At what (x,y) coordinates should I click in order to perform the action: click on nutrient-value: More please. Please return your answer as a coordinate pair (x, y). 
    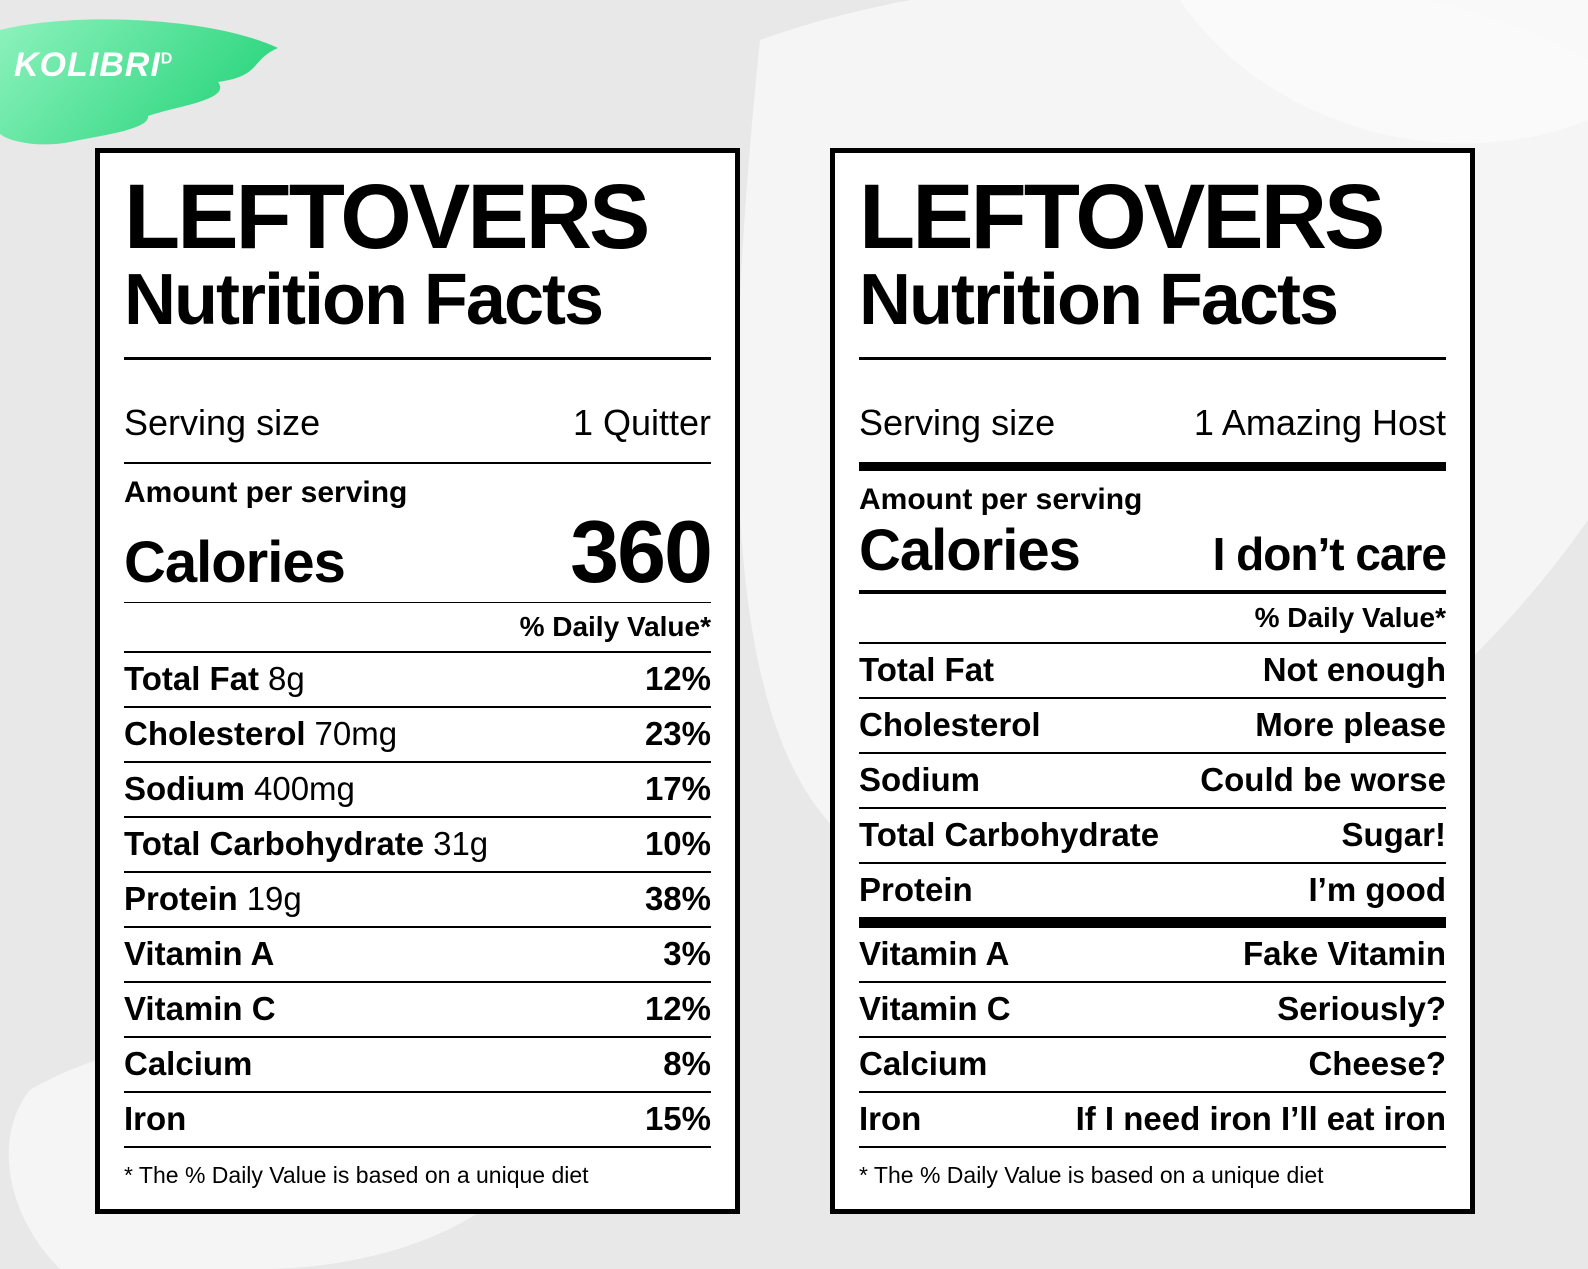
    Looking at the image, I should click on (1350, 725).